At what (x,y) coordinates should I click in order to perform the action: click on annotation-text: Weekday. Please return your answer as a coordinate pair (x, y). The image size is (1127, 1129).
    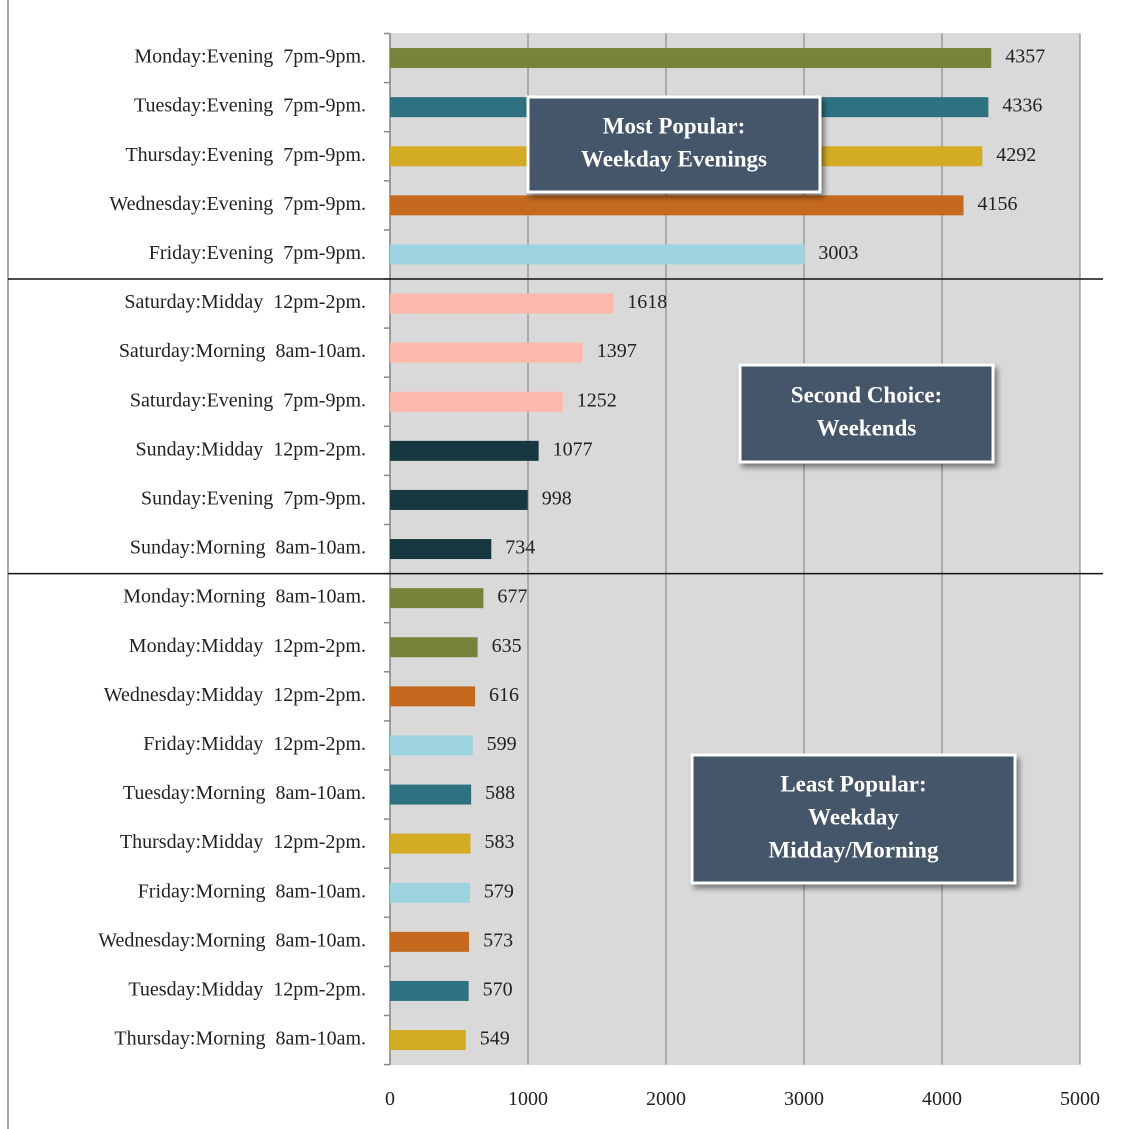
    Looking at the image, I should click on (853, 816).